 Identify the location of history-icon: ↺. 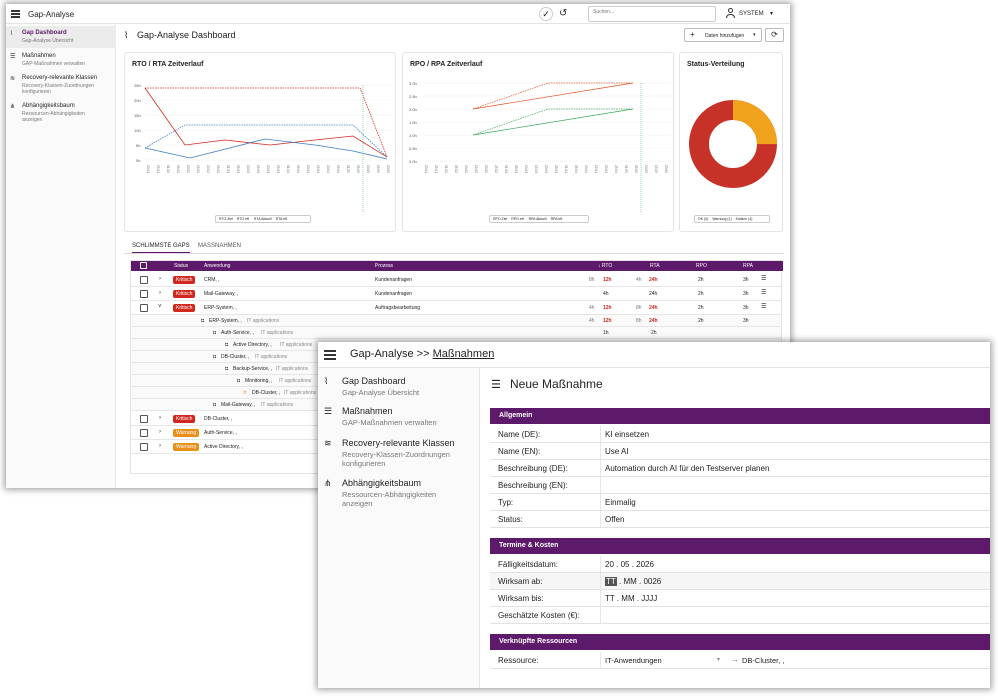
(563, 13).